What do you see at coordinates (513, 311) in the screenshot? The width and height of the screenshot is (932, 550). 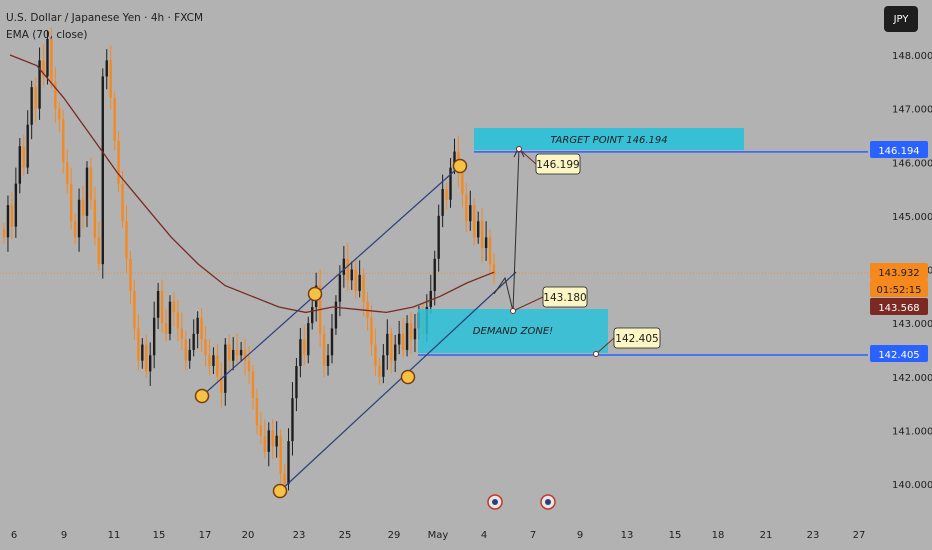 I see `callout-mid-anchor` at bounding box center [513, 311].